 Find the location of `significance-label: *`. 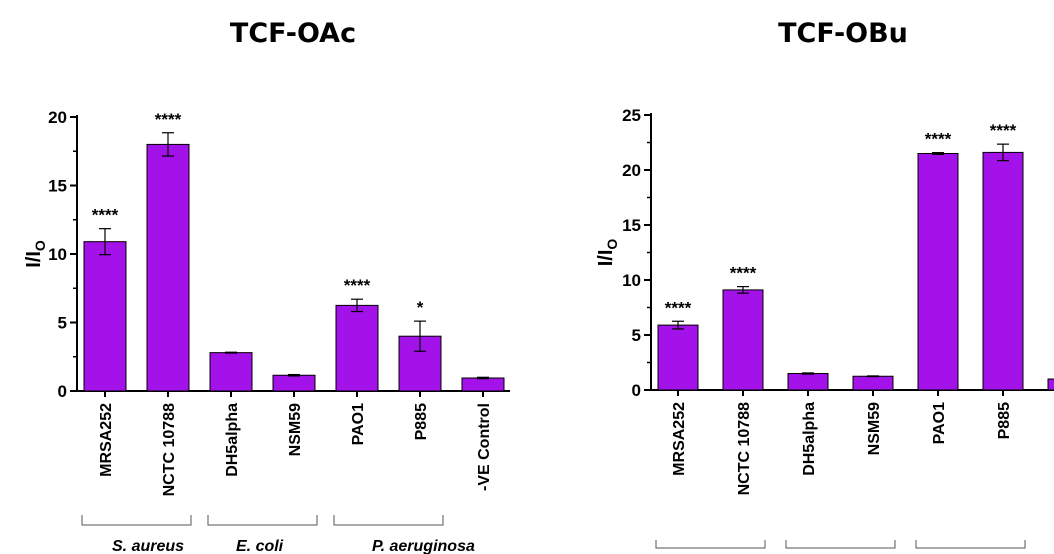

significance-label: * is located at coordinates (420, 307).